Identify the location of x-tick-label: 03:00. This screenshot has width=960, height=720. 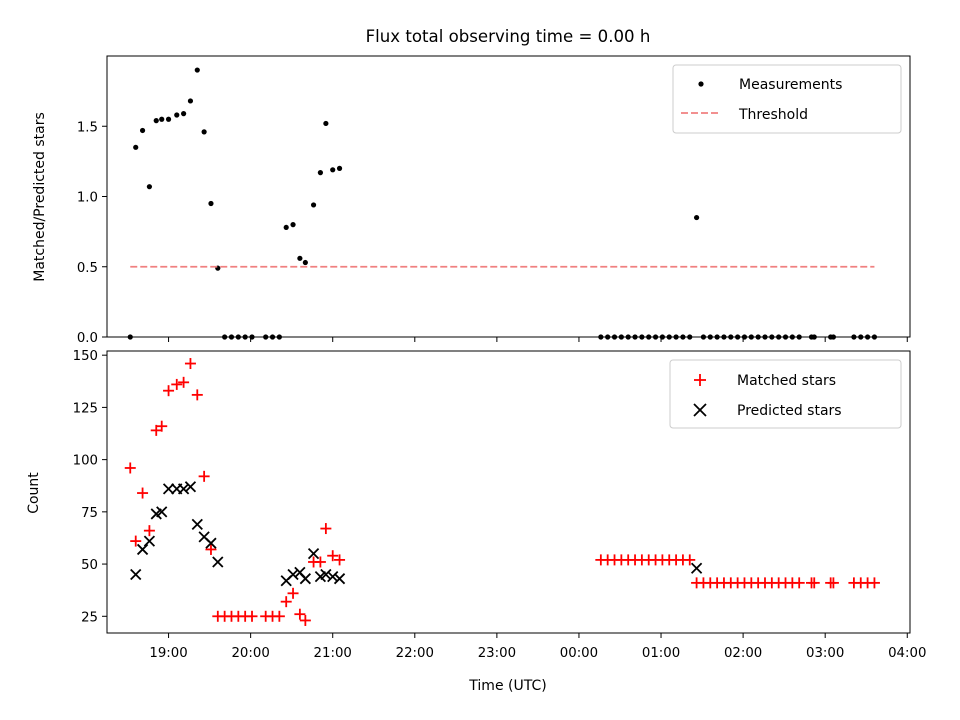
(825, 653).